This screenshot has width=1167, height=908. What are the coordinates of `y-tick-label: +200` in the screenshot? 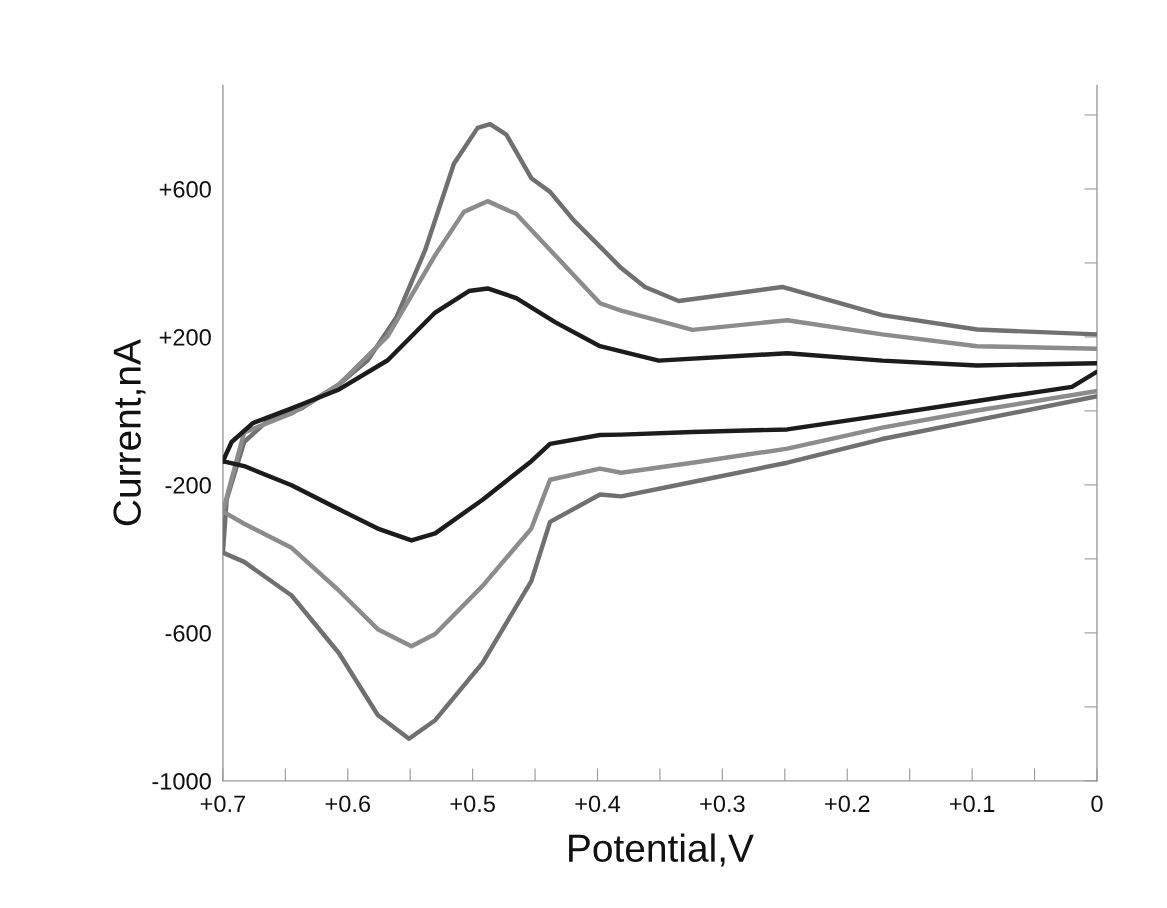 It's located at (185, 337).